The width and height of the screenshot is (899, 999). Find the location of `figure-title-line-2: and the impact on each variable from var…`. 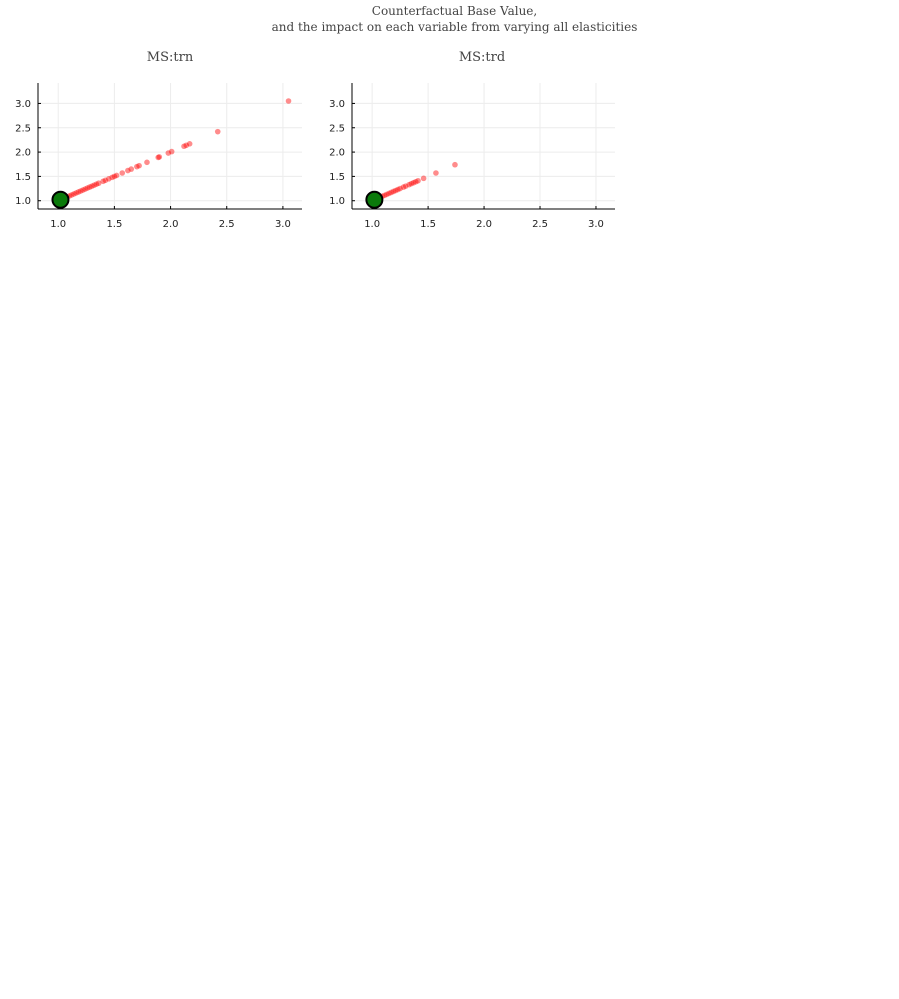

figure-title-line-2: and the impact on each variable from var… is located at coordinates (454, 27).